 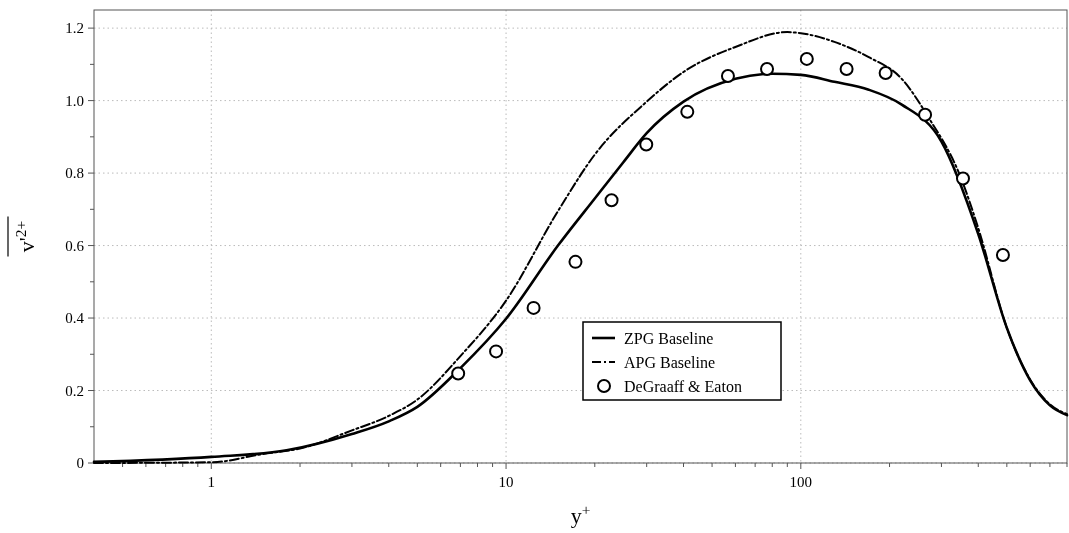 I want to click on y-tick-label: 1.0, so click(x=74, y=100).